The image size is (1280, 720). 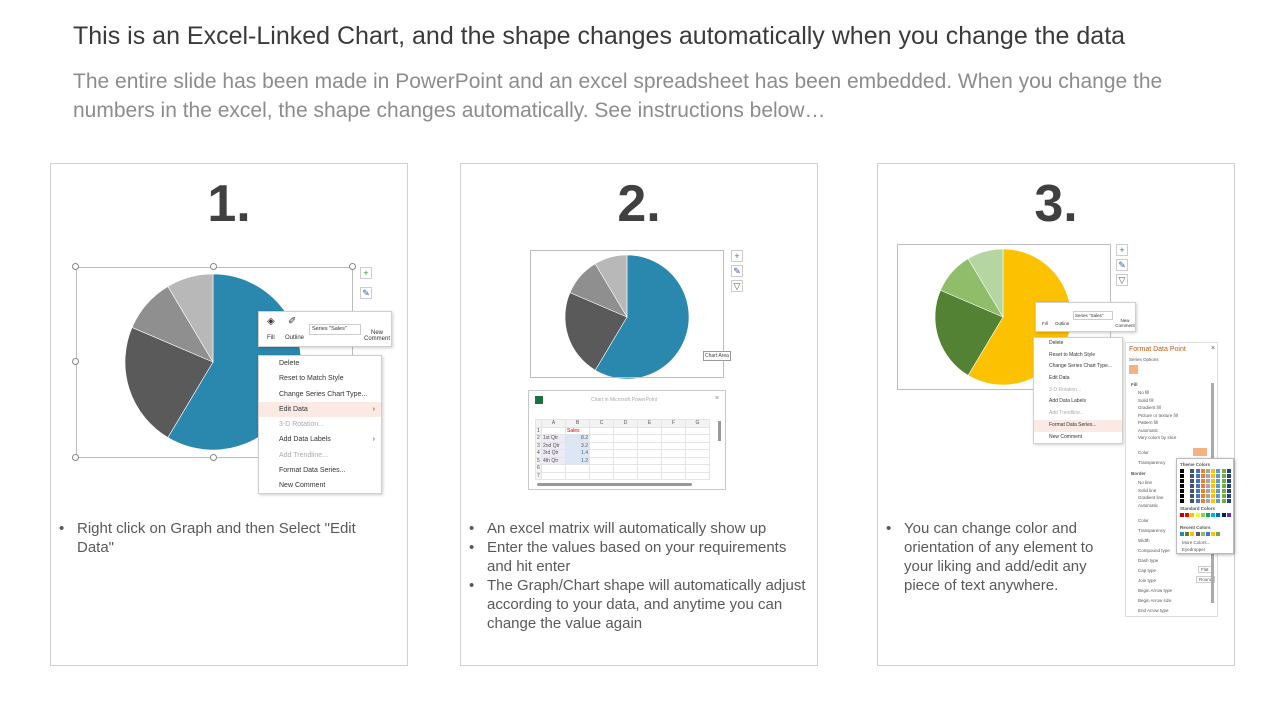 What do you see at coordinates (625, 423) in the screenshot?
I see `column-header: D` at bounding box center [625, 423].